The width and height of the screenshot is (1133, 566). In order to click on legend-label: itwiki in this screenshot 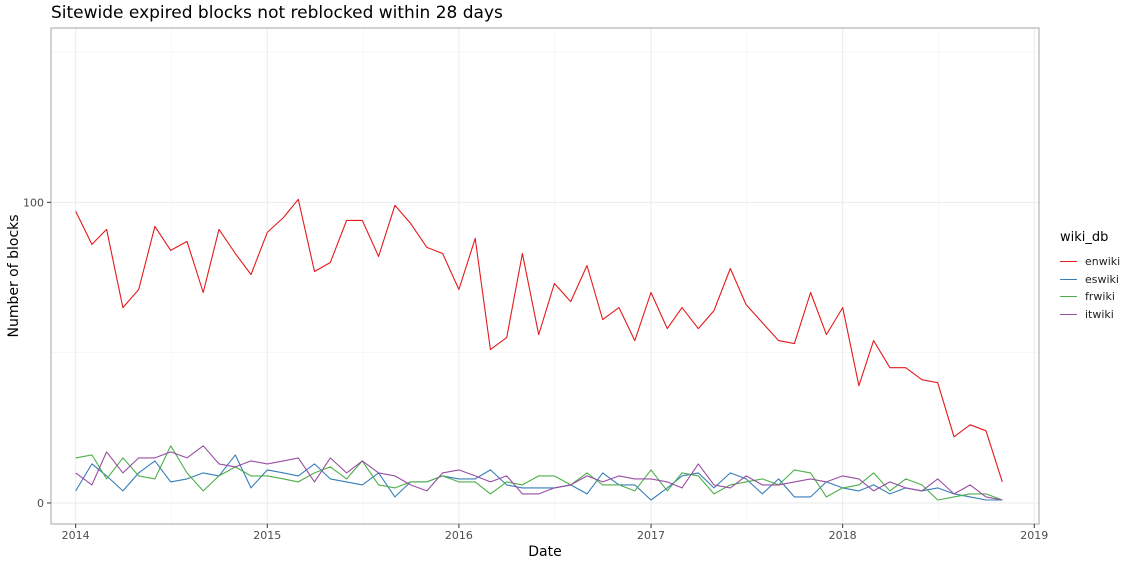, I will do `click(1099, 314)`.